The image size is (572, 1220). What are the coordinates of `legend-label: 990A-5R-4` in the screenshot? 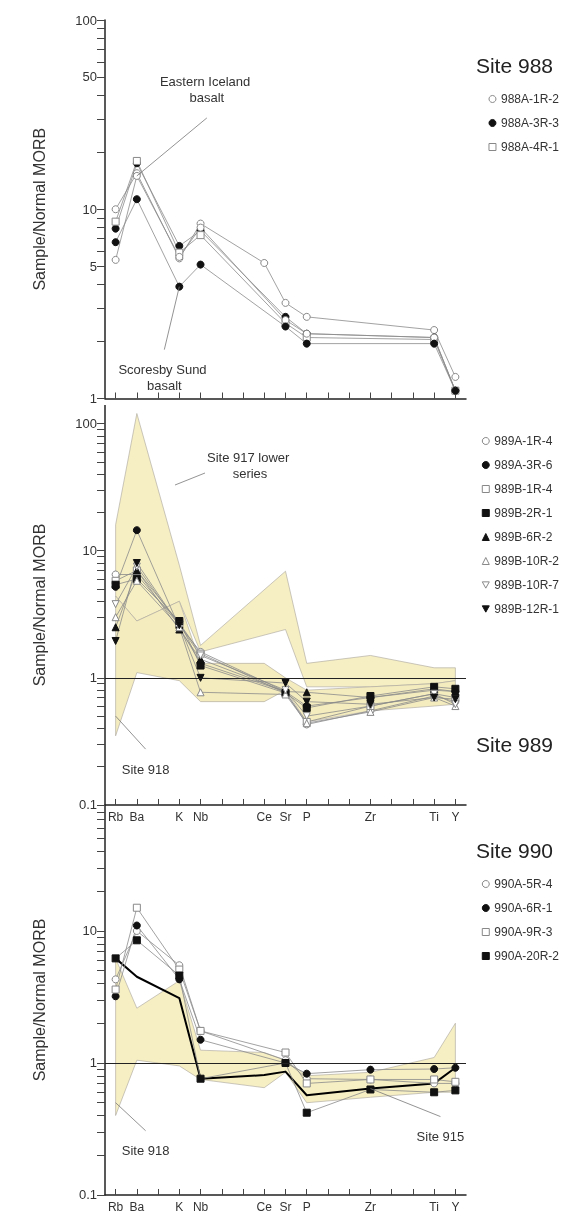 It's located at (523, 884).